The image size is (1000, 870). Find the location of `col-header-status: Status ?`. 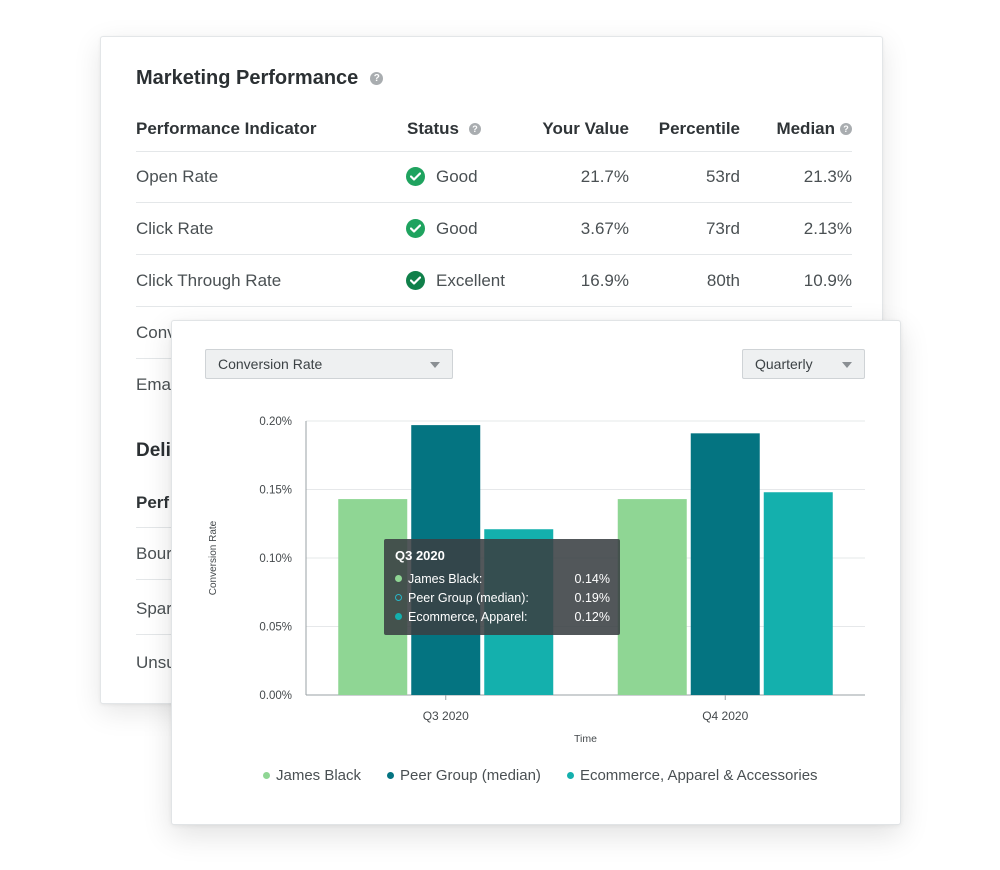

col-header-status: Status ? is located at coordinates (444, 129).